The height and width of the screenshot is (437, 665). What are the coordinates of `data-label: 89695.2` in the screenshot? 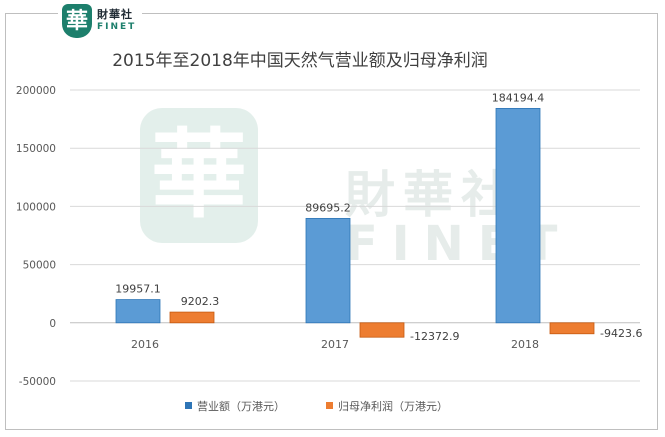 It's located at (328, 207).